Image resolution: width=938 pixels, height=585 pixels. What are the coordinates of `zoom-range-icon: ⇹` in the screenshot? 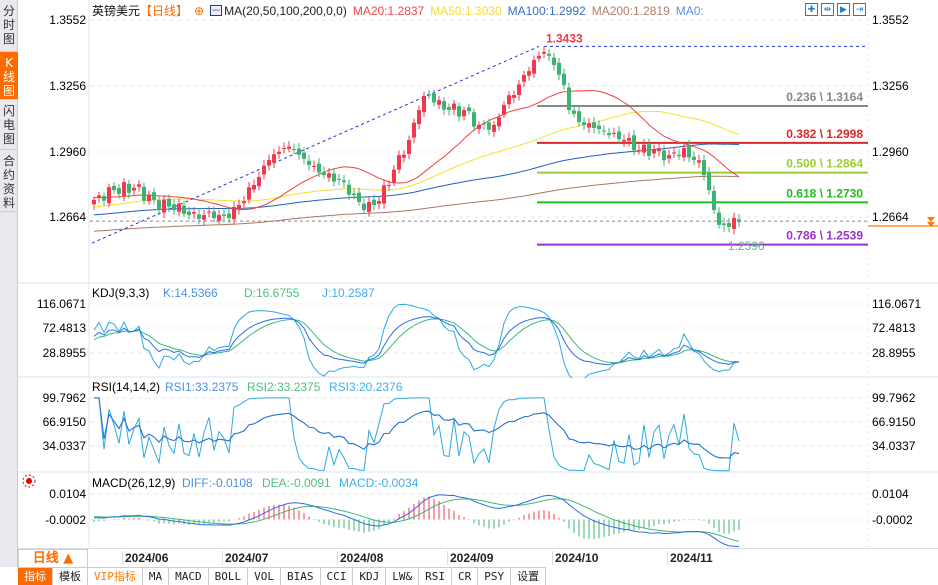 It's located at (827, 9).